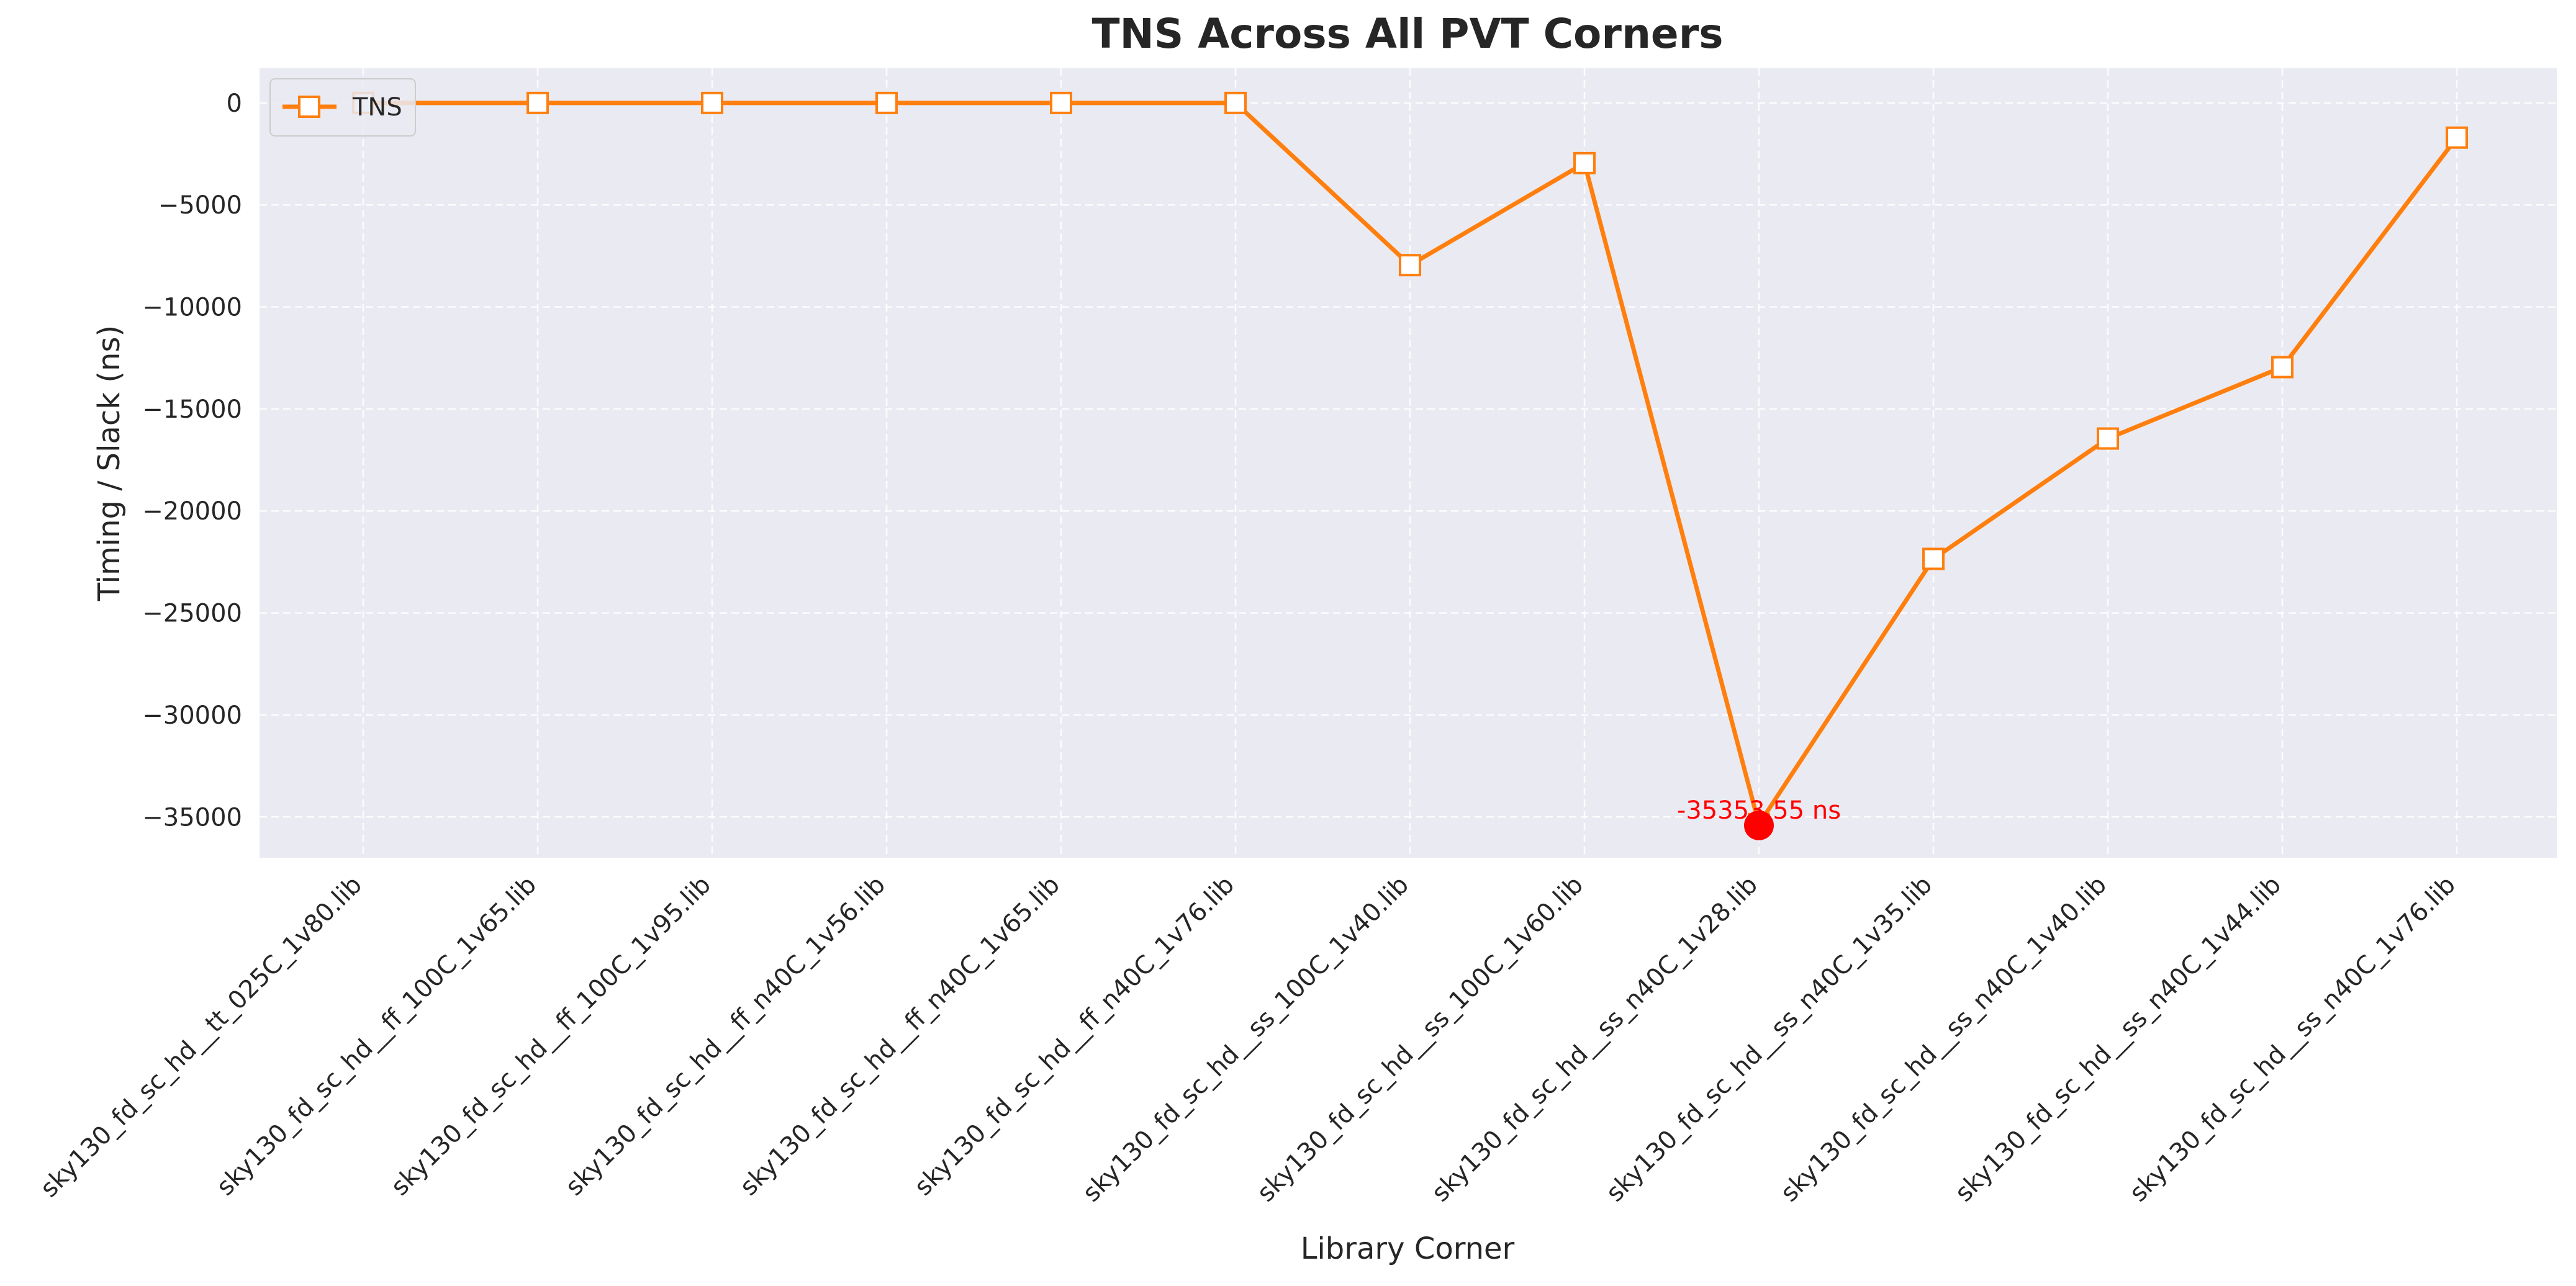  What do you see at coordinates (899, 1036) in the screenshot?
I see `x-tick-label: sky130_fd_sc_hd__ff_n40C_1v65.lib` at bounding box center [899, 1036].